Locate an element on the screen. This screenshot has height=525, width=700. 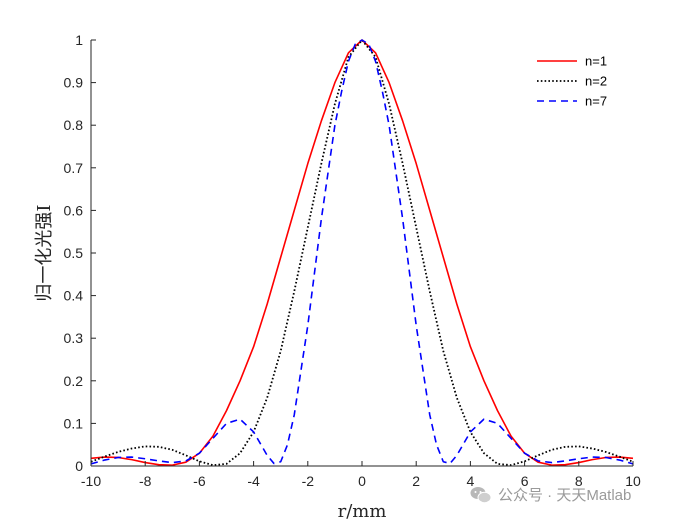
y-tick-label: 0.4 is located at coordinates (74, 296).